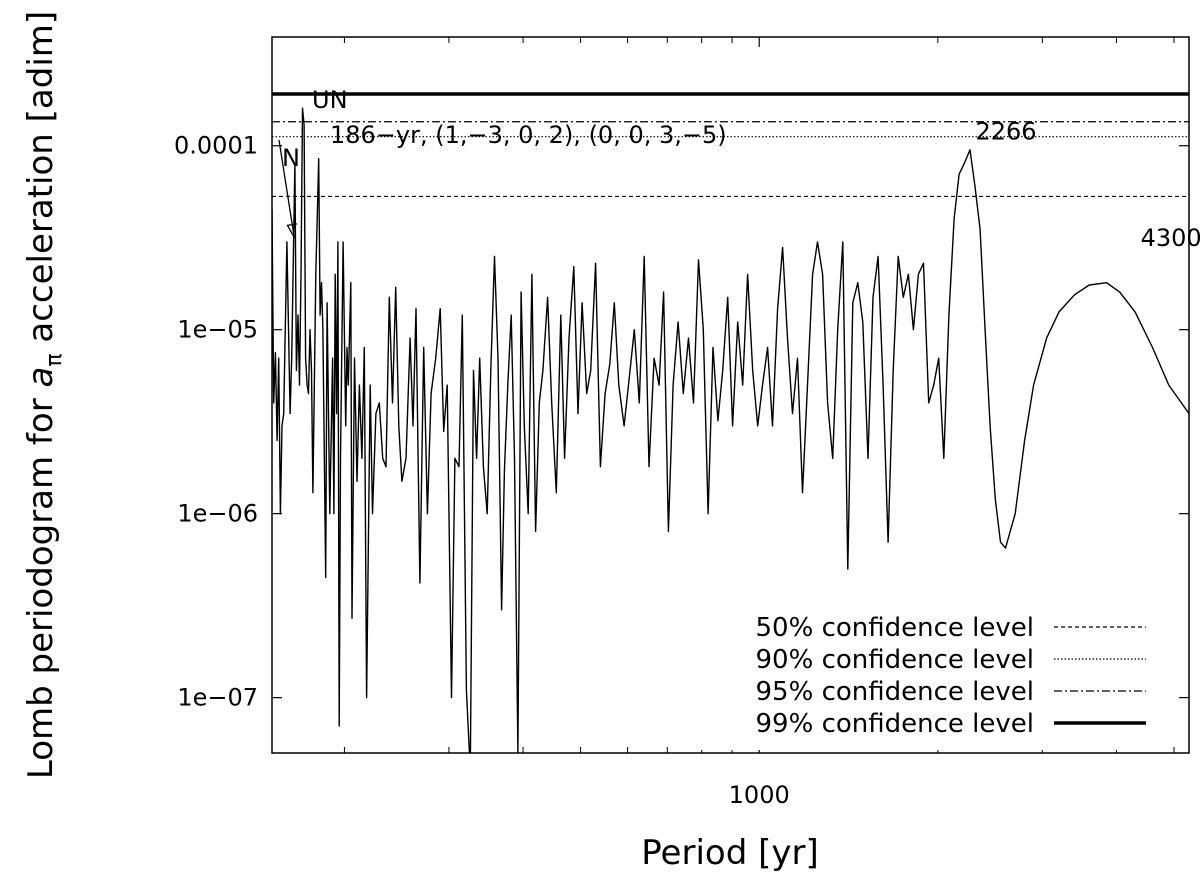 Image resolution: width=1200 pixels, height=881 pixels. What do you see at coordinates (216, 146) in the screenshot?
I see `y-tick-label-0: 0.0001` at bounding box center [216, 146].